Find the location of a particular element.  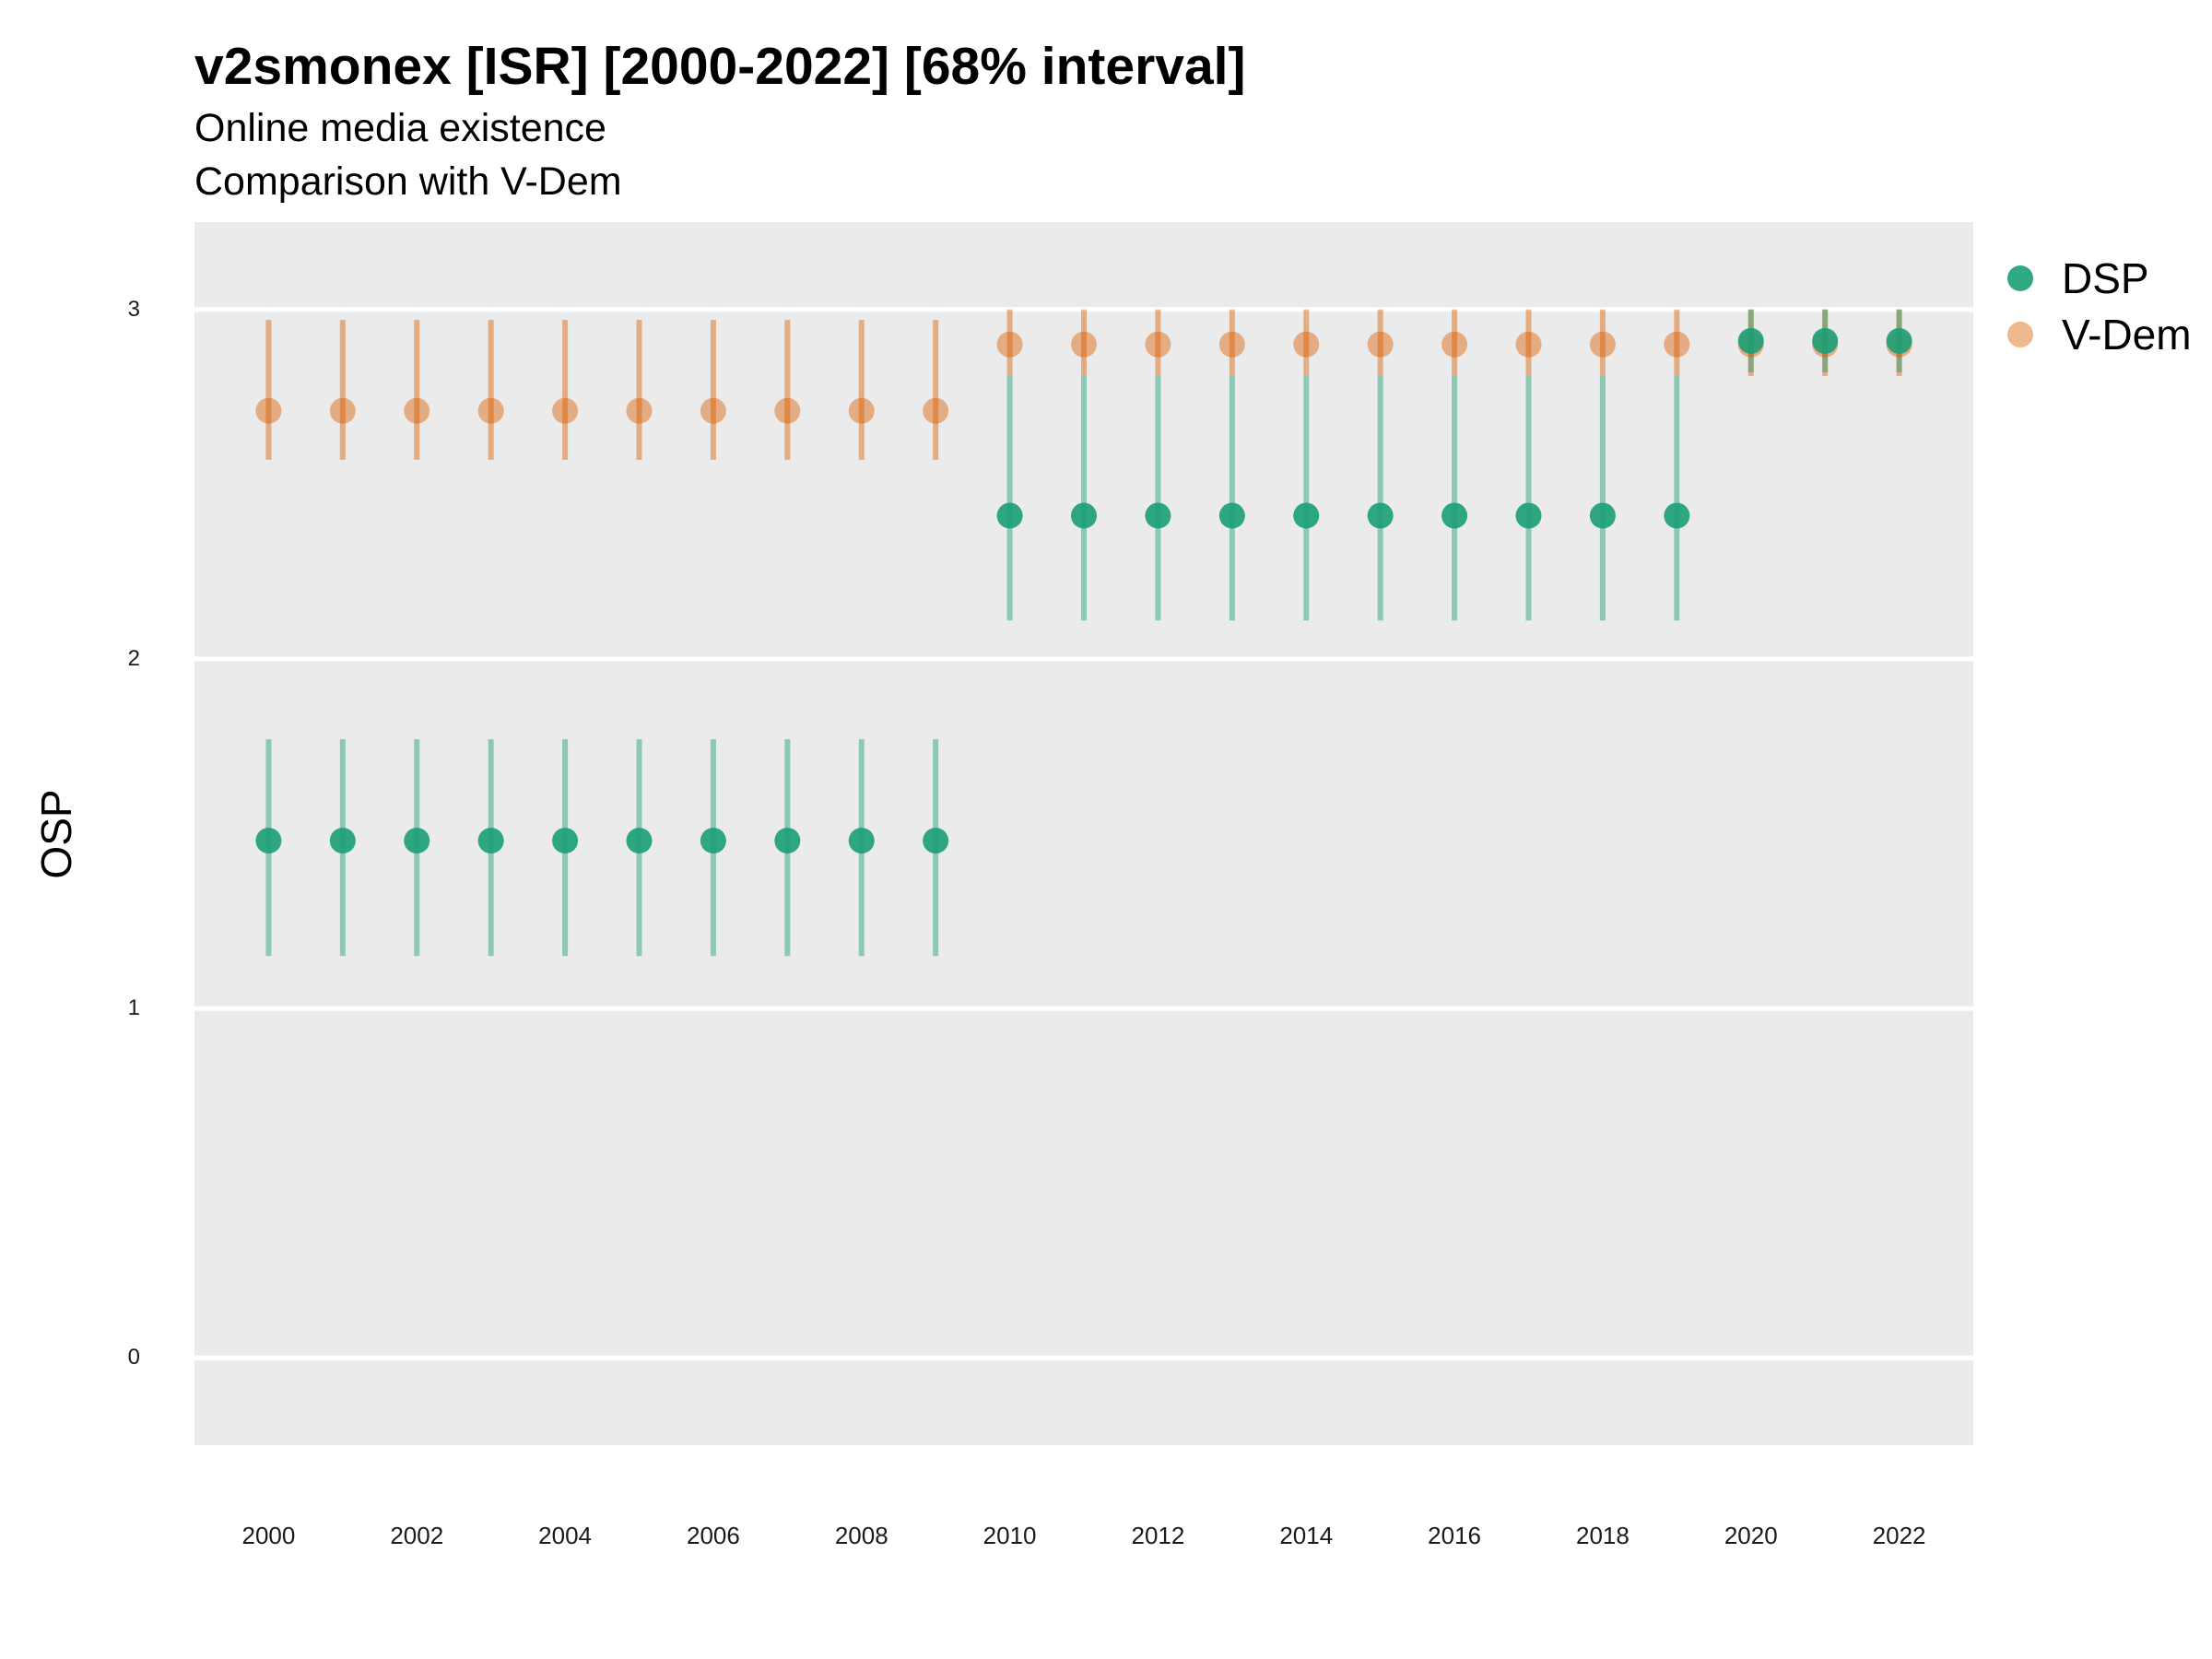

x-tick-label: 2020 is located at coordinates (1751, 1535).